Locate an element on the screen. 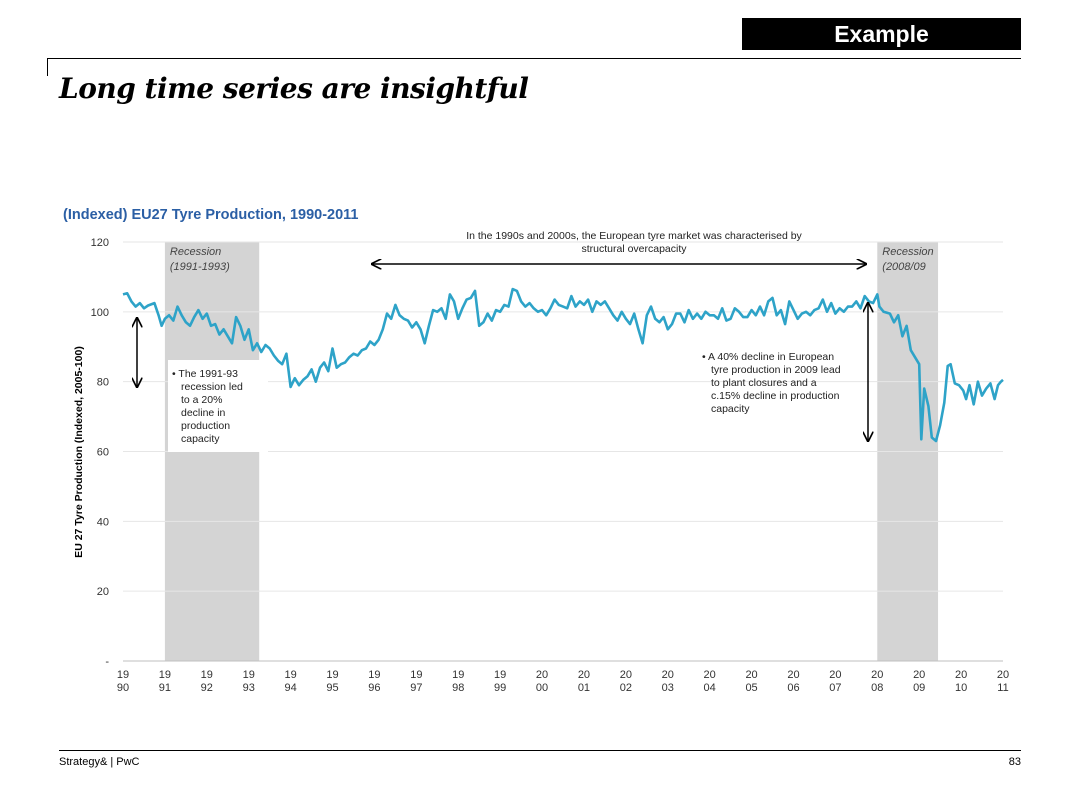 The image size is (1080, 810). y-tick-label: 40 is located at coordinates (103, 522).